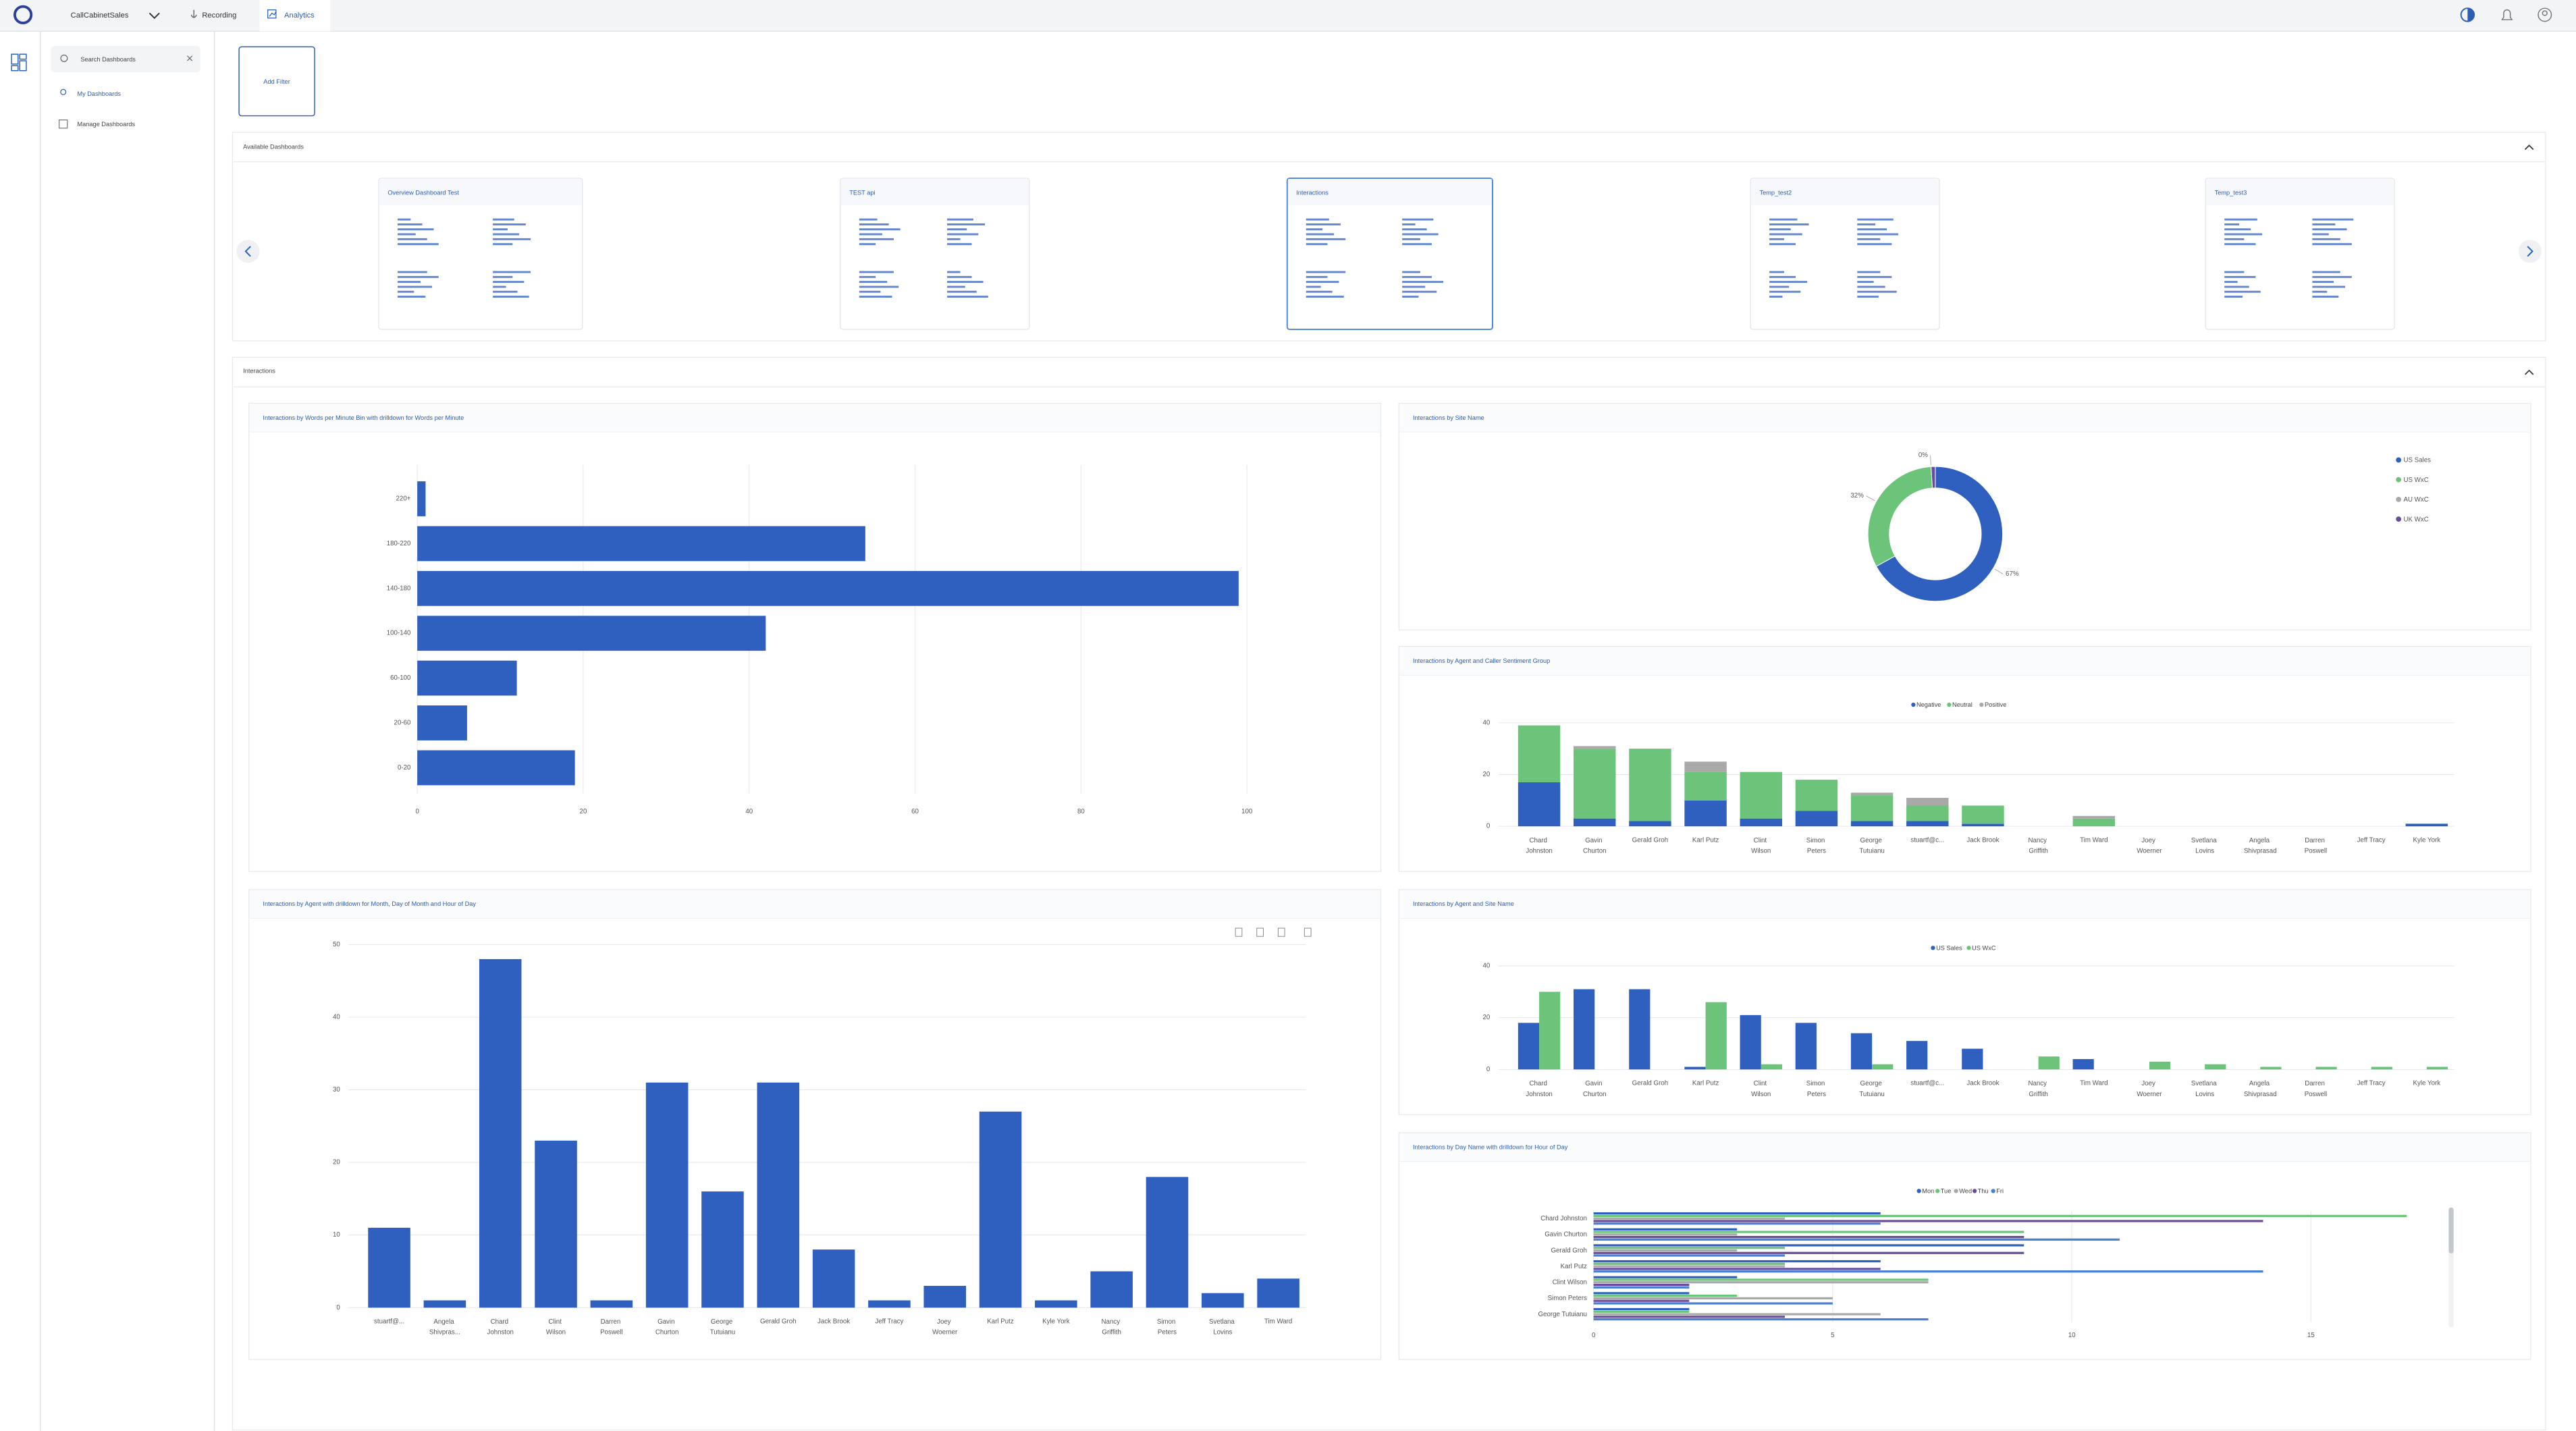 This screenshot has height=1431, width=2576. What do you see at coordinates (1900, 516) in the screenshot?
I see `donut-slice` at bounding box center [1900, 516].